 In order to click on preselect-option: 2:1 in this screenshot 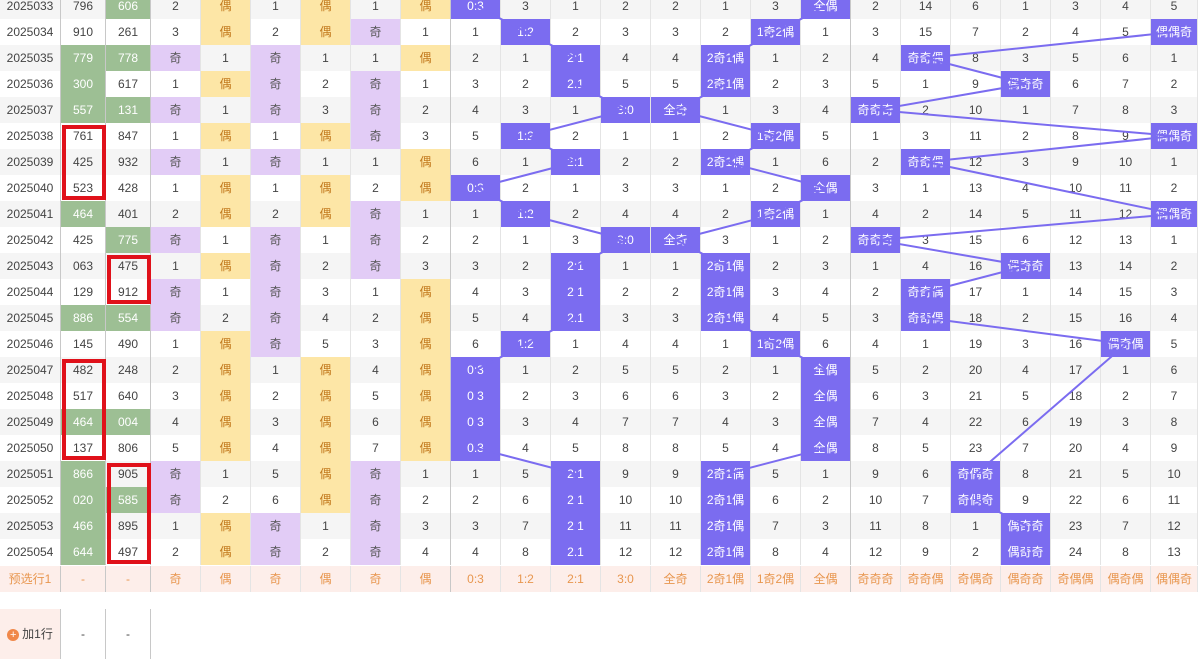, I will do `click(576, 579)`.